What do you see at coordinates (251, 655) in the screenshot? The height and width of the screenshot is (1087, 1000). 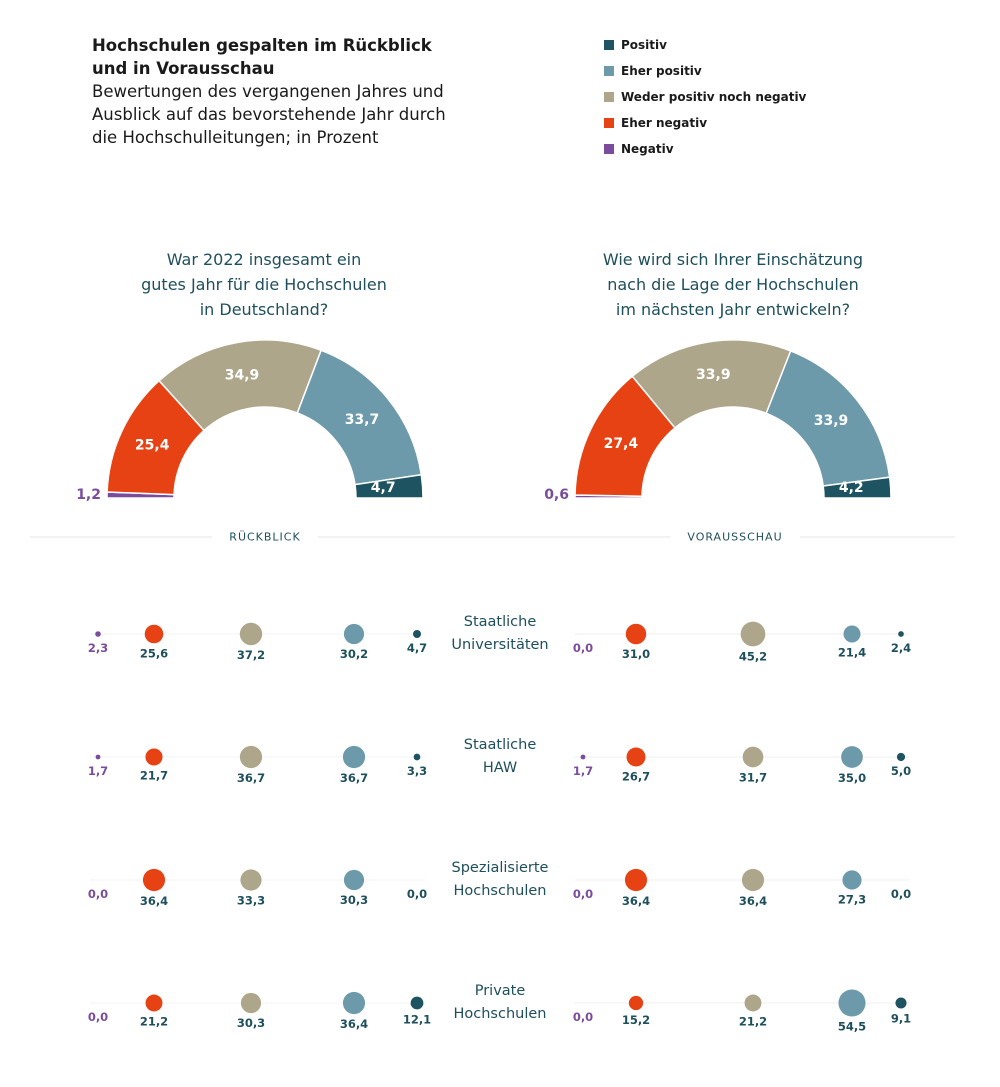 I see `bubble-label-weder-positiv-noch-negativ: 37,2` at bounding box center [251, 655].